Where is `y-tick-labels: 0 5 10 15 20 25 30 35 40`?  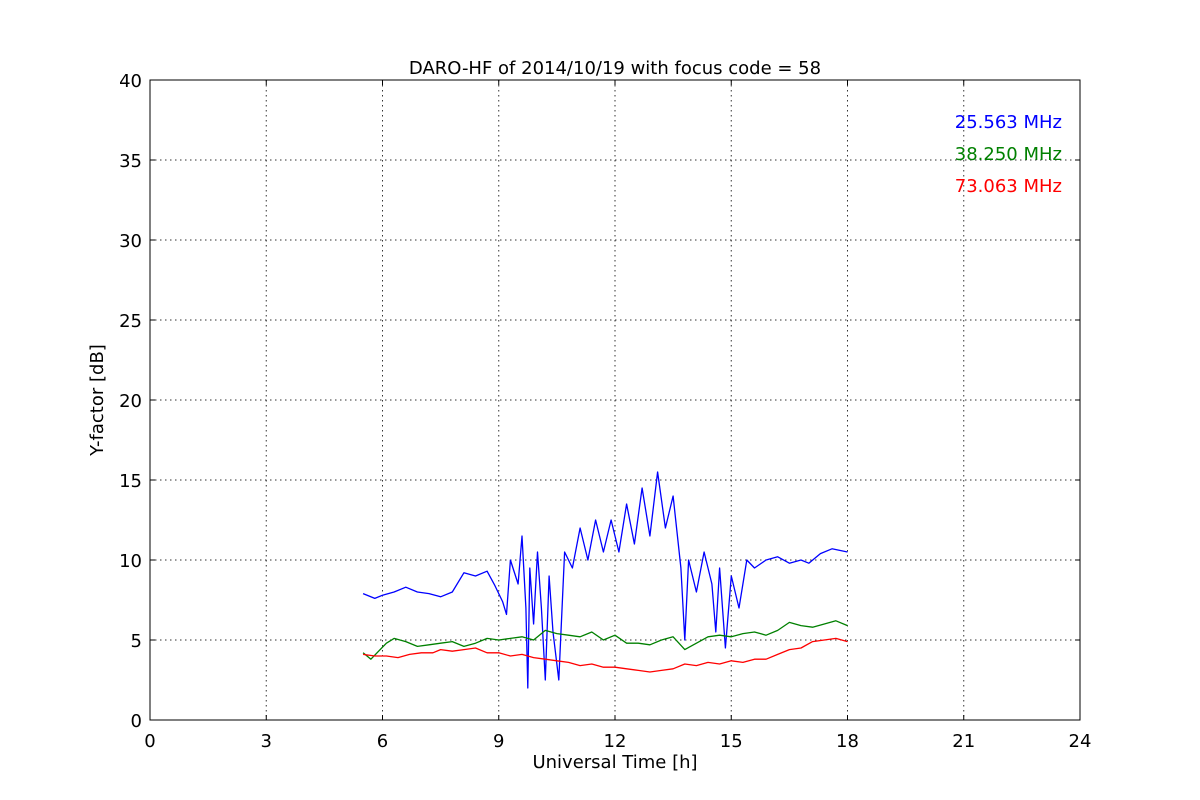 y-tick-labels: 0 5 10 15 20 25 30 35 40 is located at coordinates (130, 401).